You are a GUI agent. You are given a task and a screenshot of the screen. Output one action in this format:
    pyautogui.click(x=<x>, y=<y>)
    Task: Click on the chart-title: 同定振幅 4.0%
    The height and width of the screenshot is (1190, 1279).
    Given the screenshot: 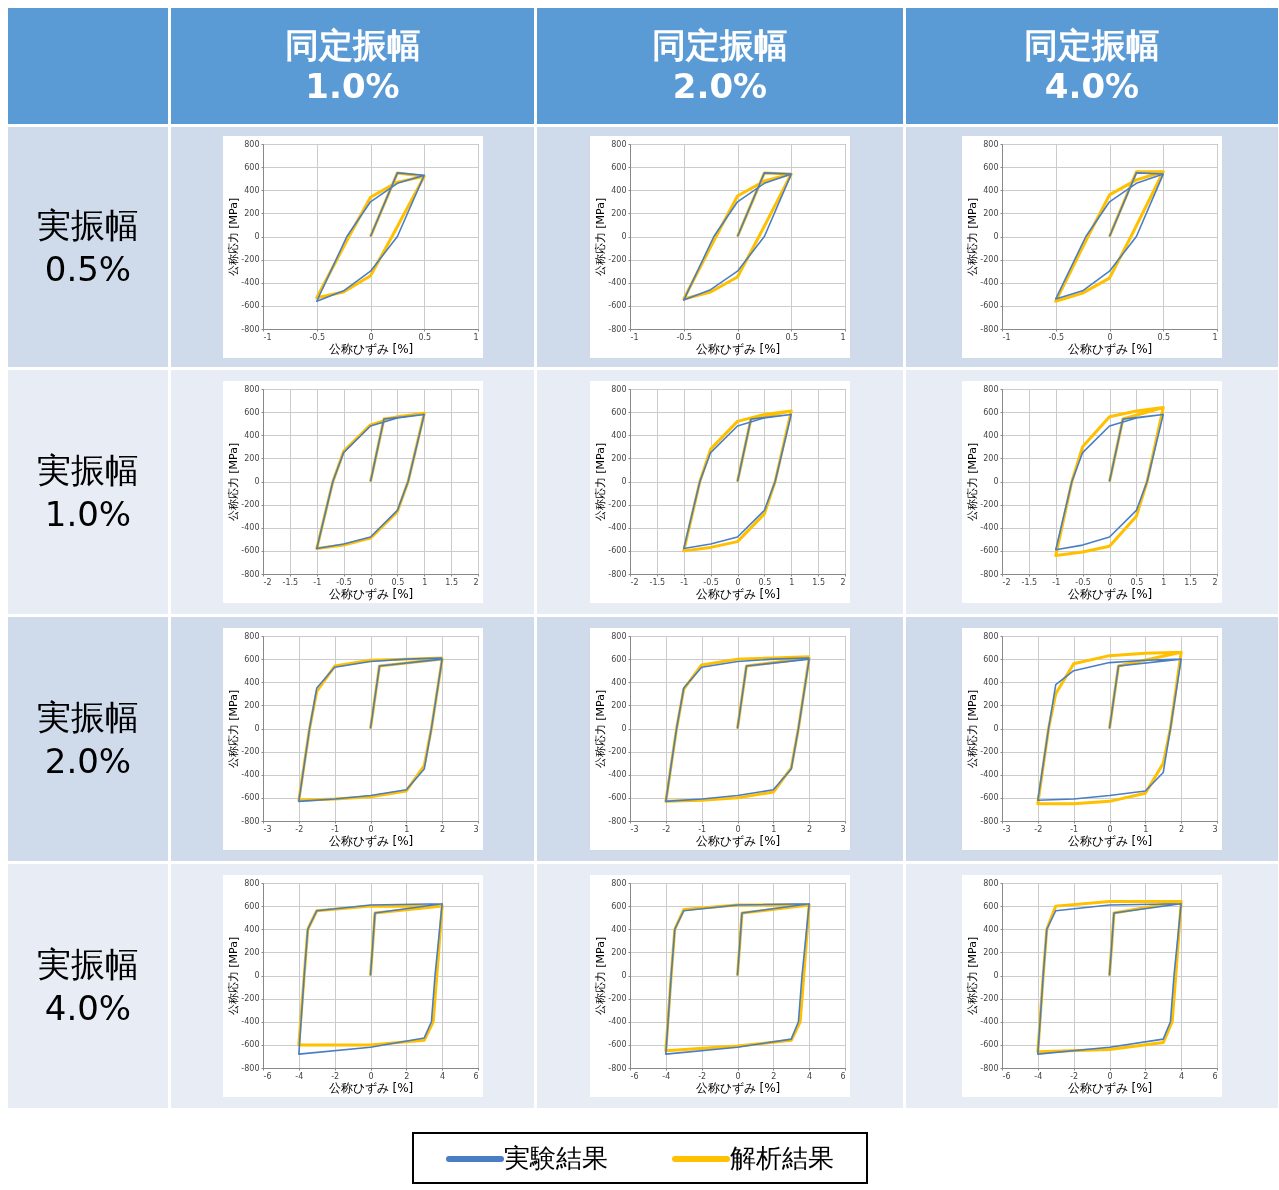 What is the action you would take?
    pyautogui.click(x=1092, y=66)
    